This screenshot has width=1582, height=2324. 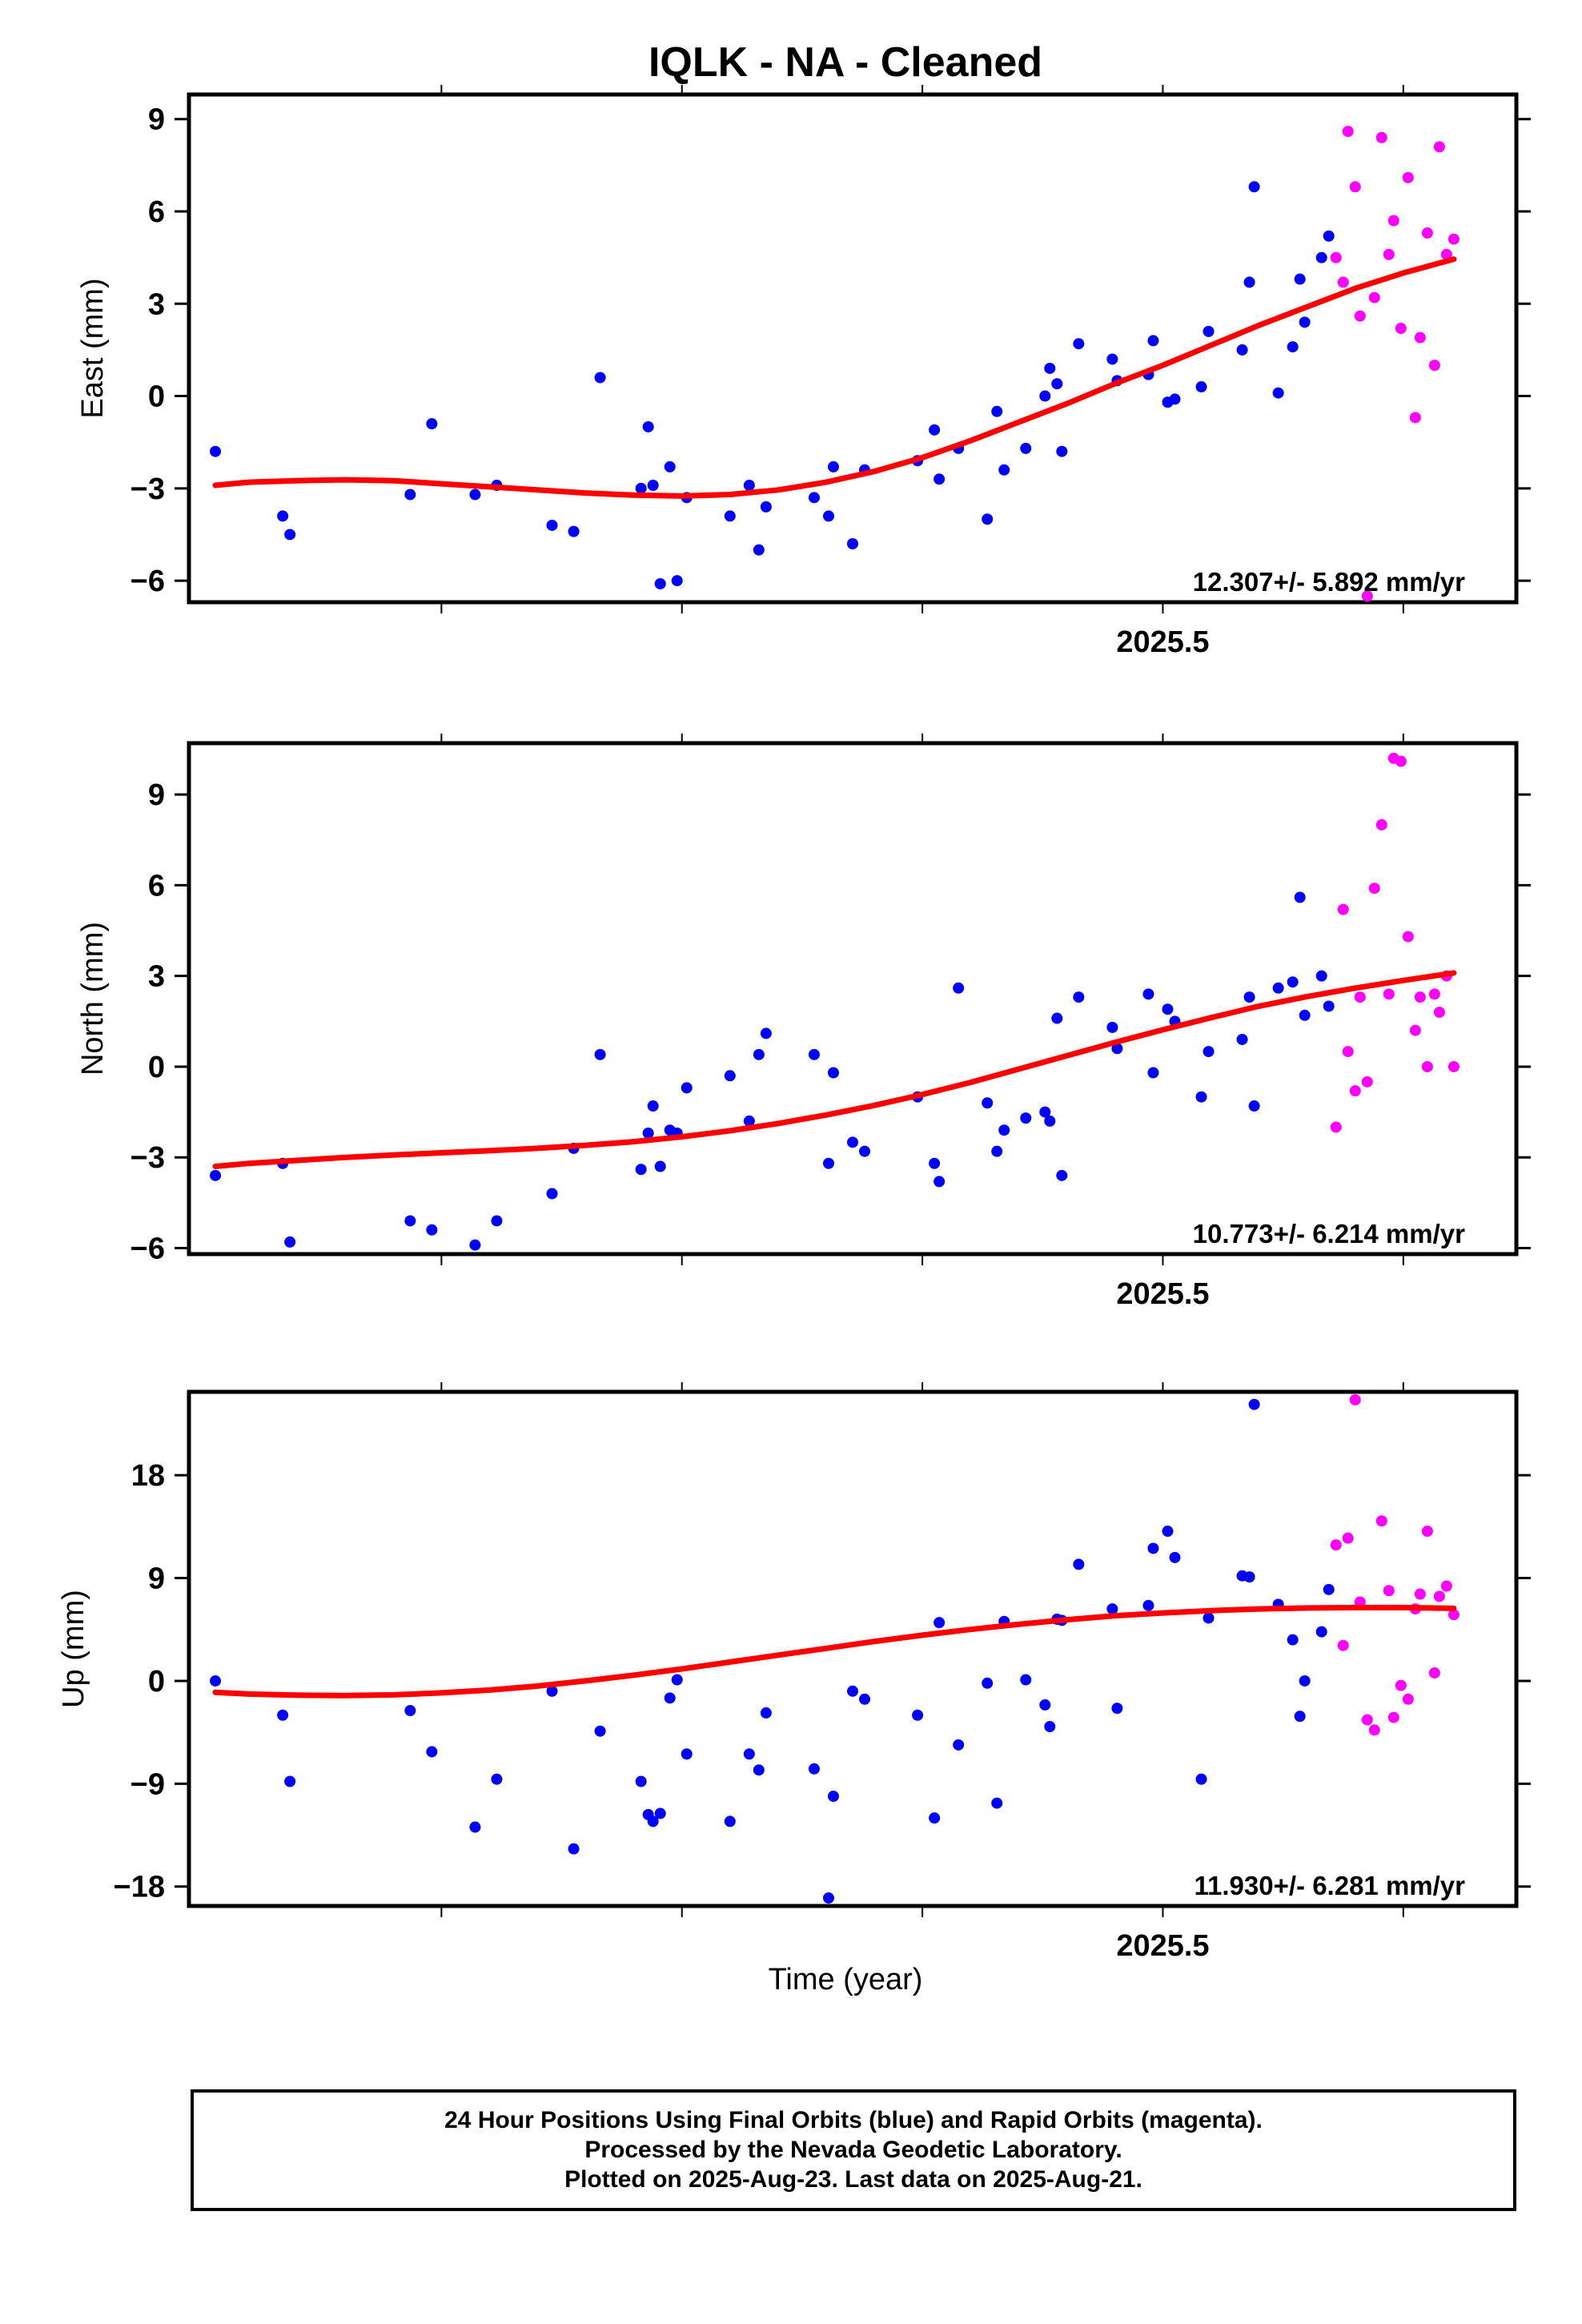 I want to click on rate-annotation: 11.930+/- 6.281 mm/yr, so click(x=1329, y=1886).